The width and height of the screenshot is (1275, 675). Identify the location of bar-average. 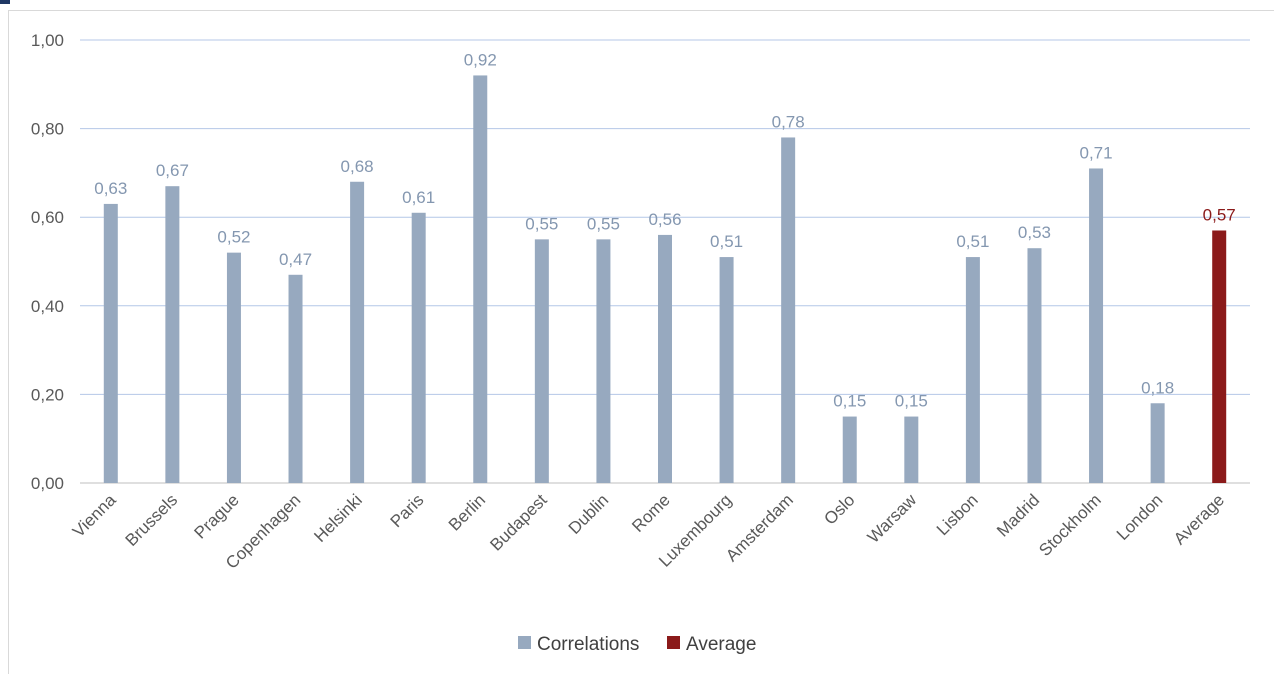
(1219, 356).